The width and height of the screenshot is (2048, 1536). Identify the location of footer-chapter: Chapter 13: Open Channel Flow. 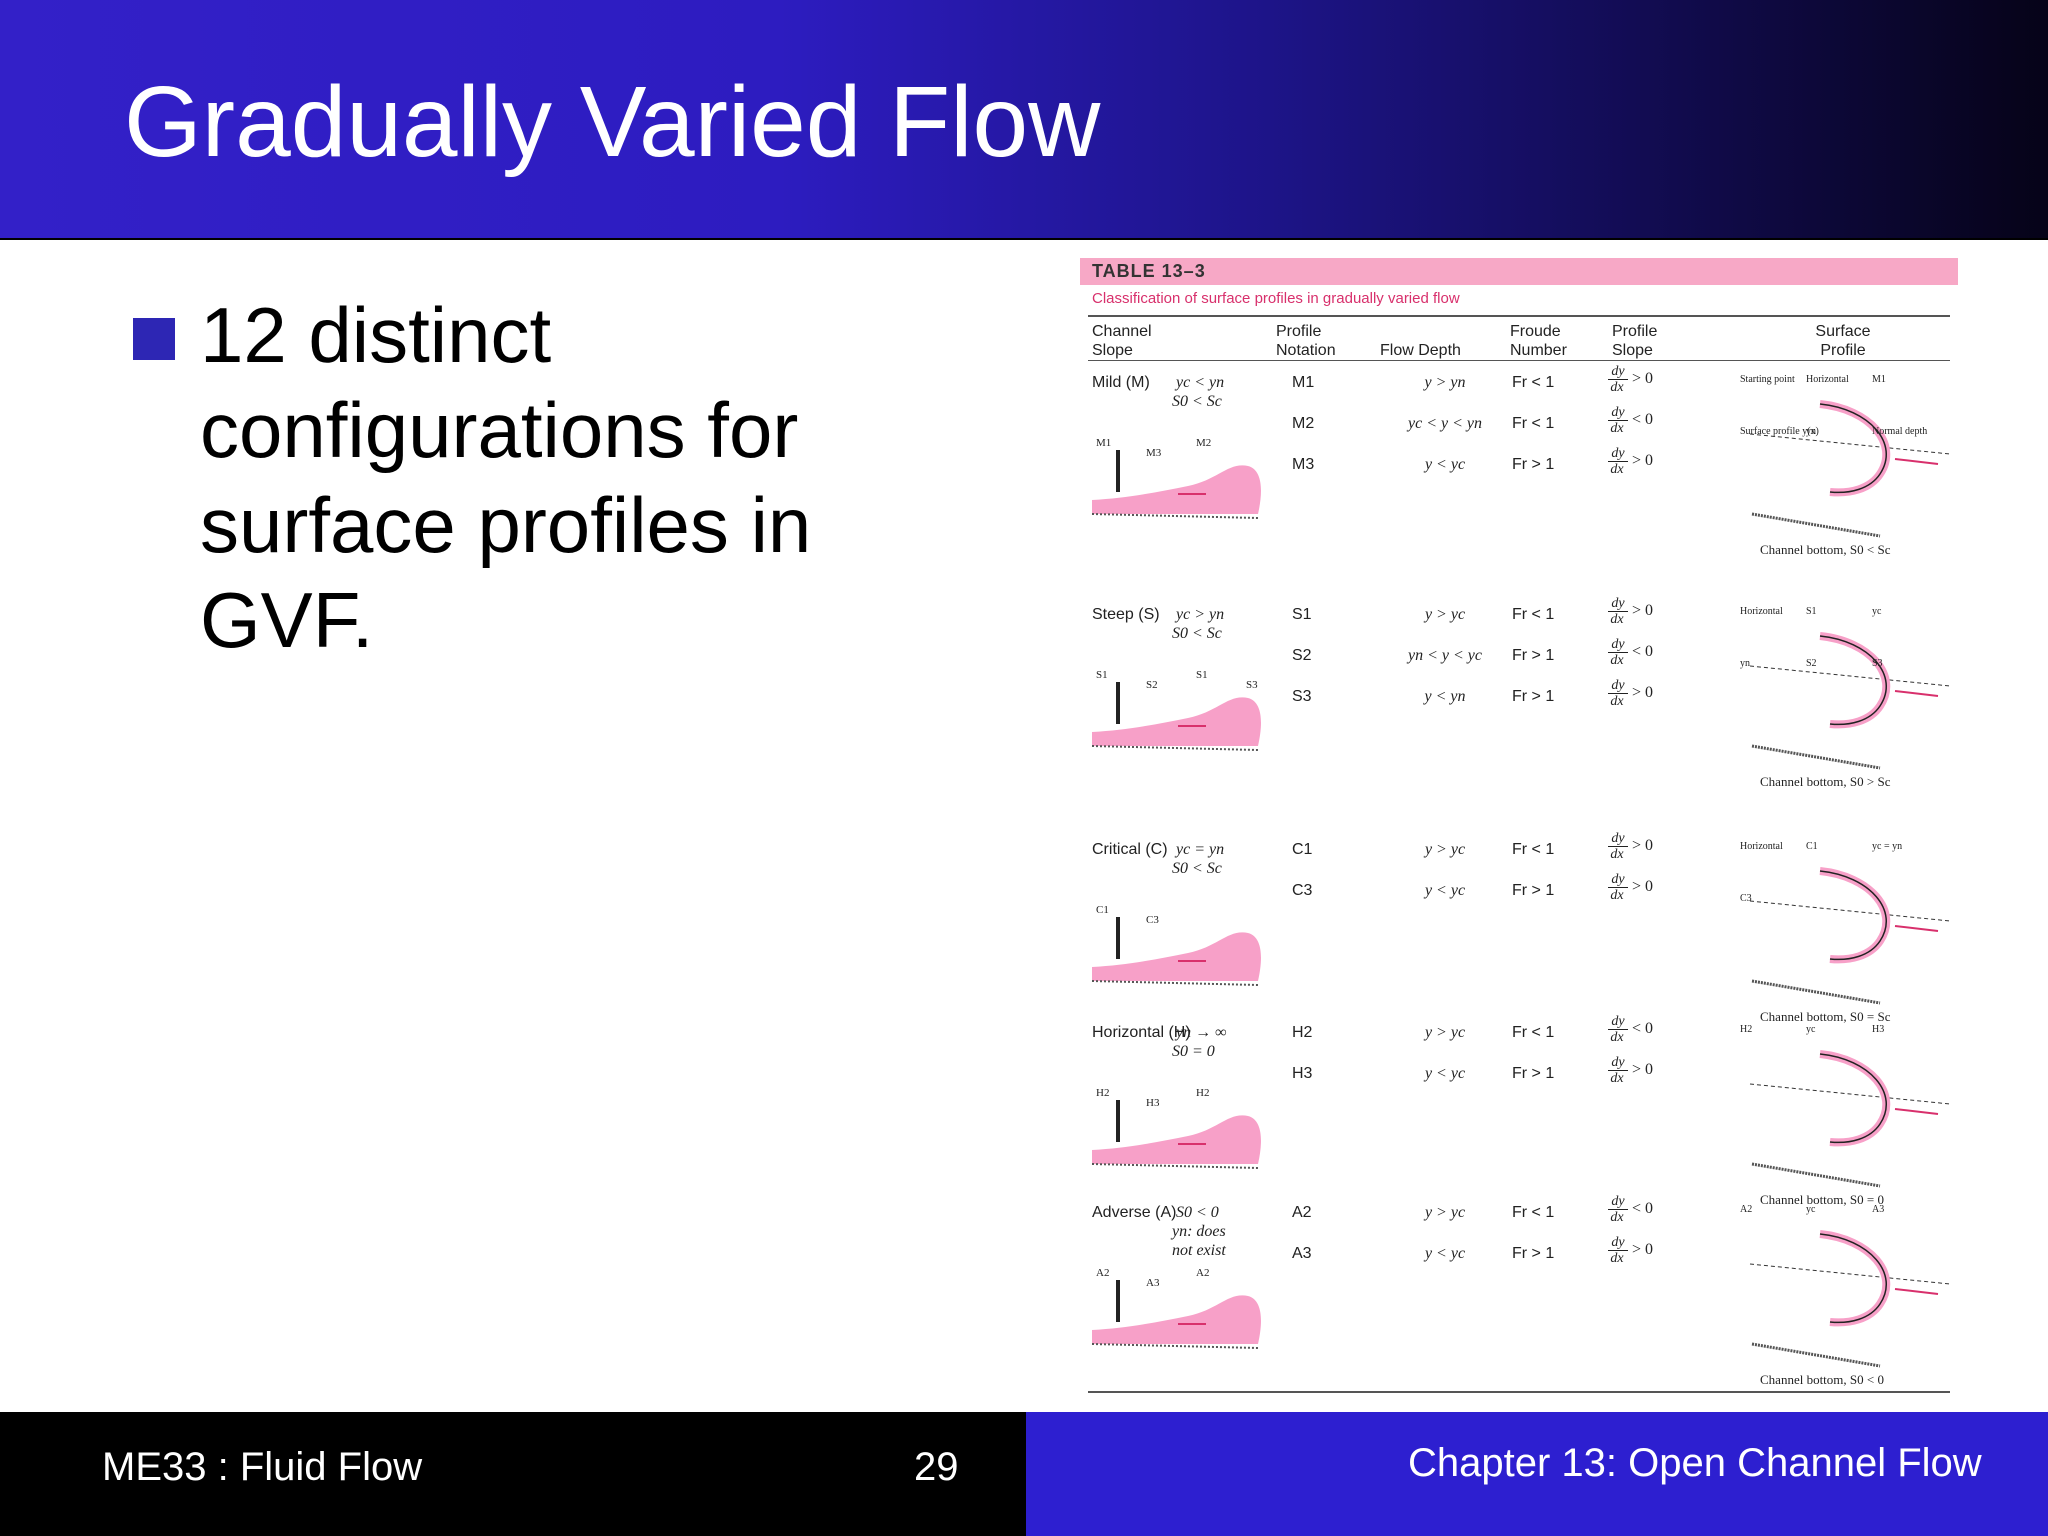
(1695, 1463).